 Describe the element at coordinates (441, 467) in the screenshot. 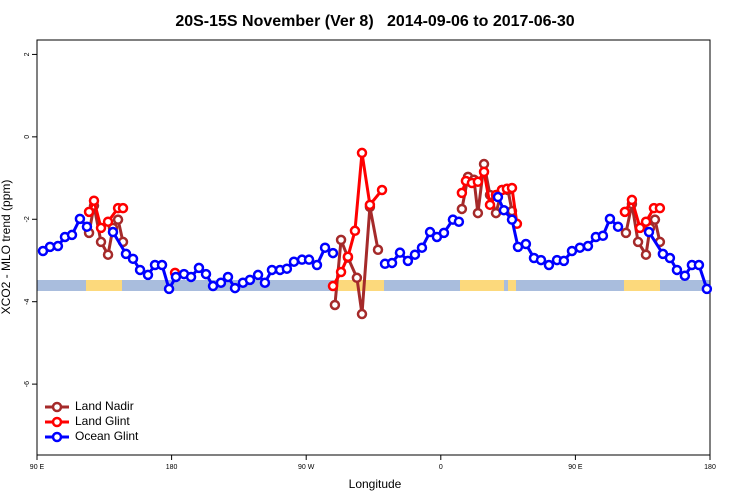

I see `x-tick-label: 0` at that location.